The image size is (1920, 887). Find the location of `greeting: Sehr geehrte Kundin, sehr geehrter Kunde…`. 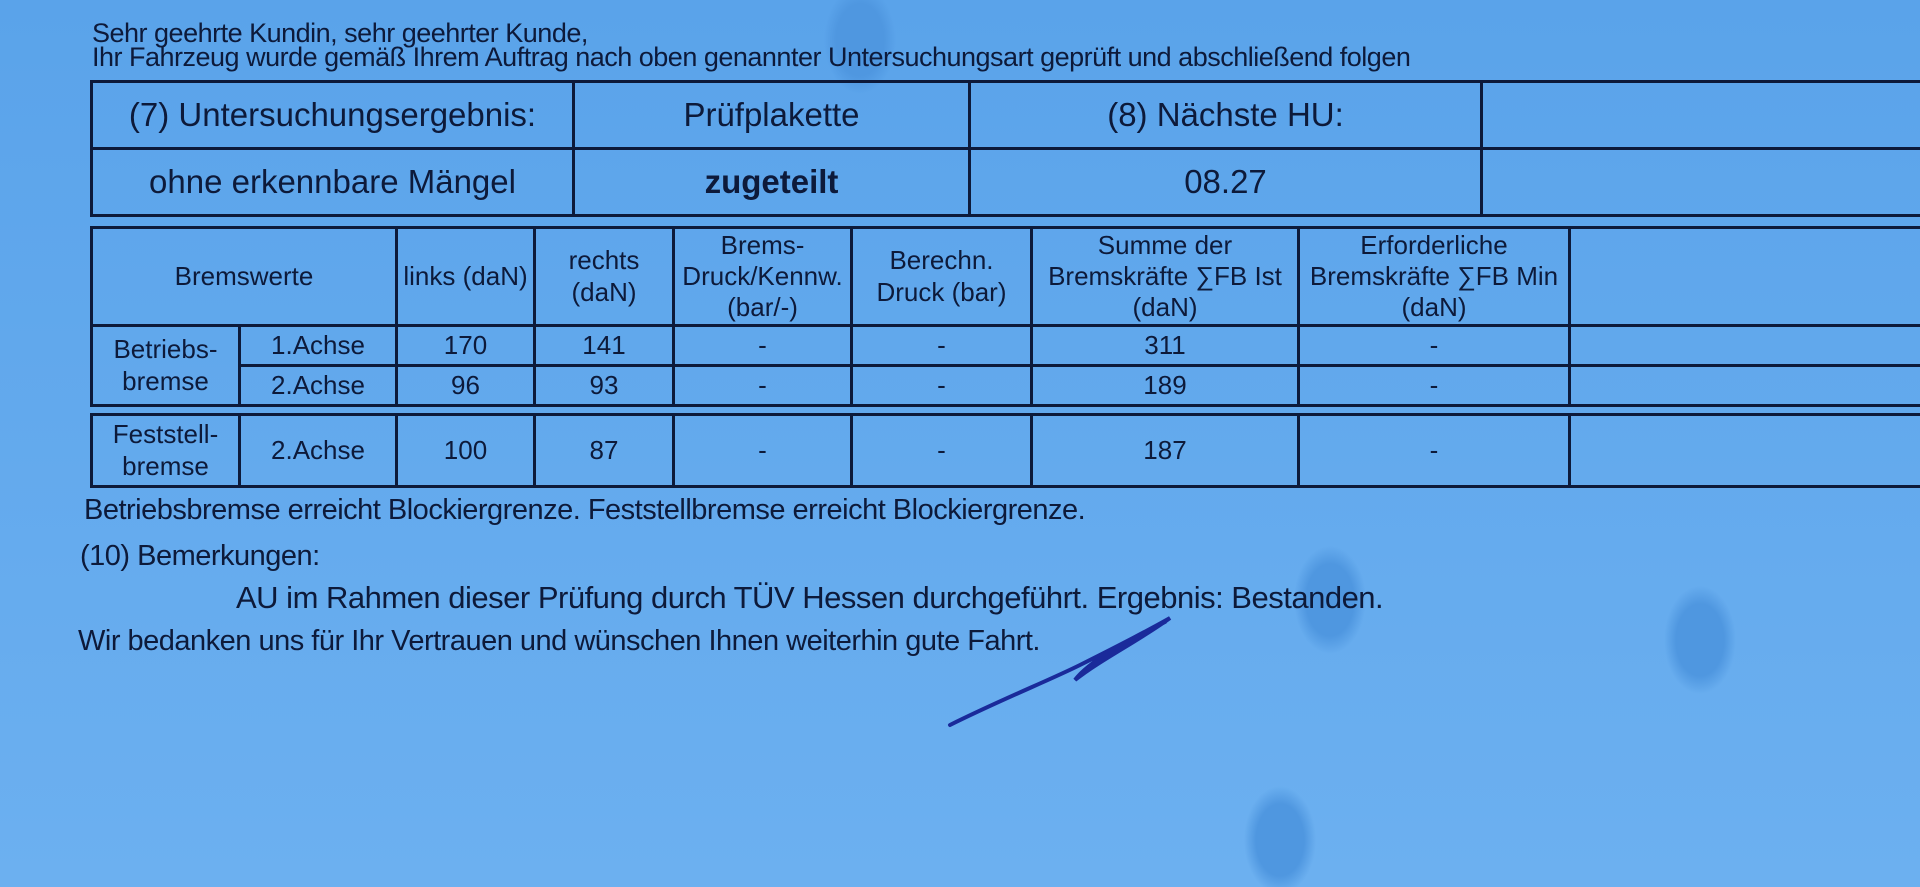

greeting: Sehr geehrte Kundin, sehr geehrter Kunde… is located at coordinates (340, 33).